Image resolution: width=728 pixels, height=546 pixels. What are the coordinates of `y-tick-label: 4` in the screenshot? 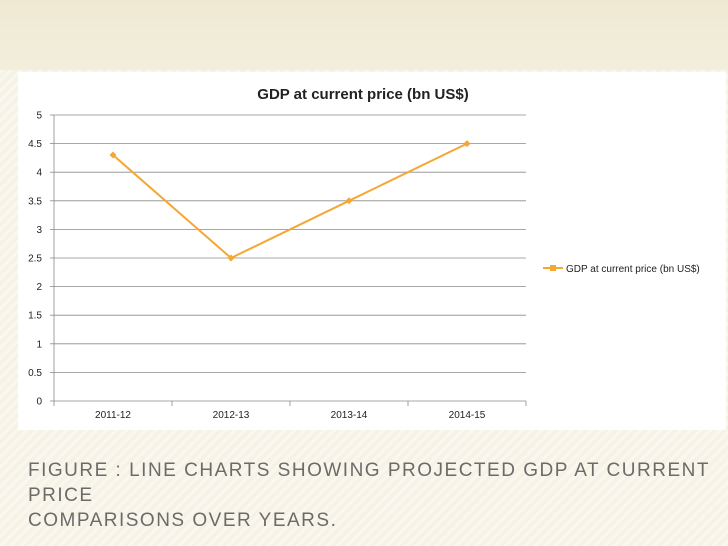 It's located at (39, 173).